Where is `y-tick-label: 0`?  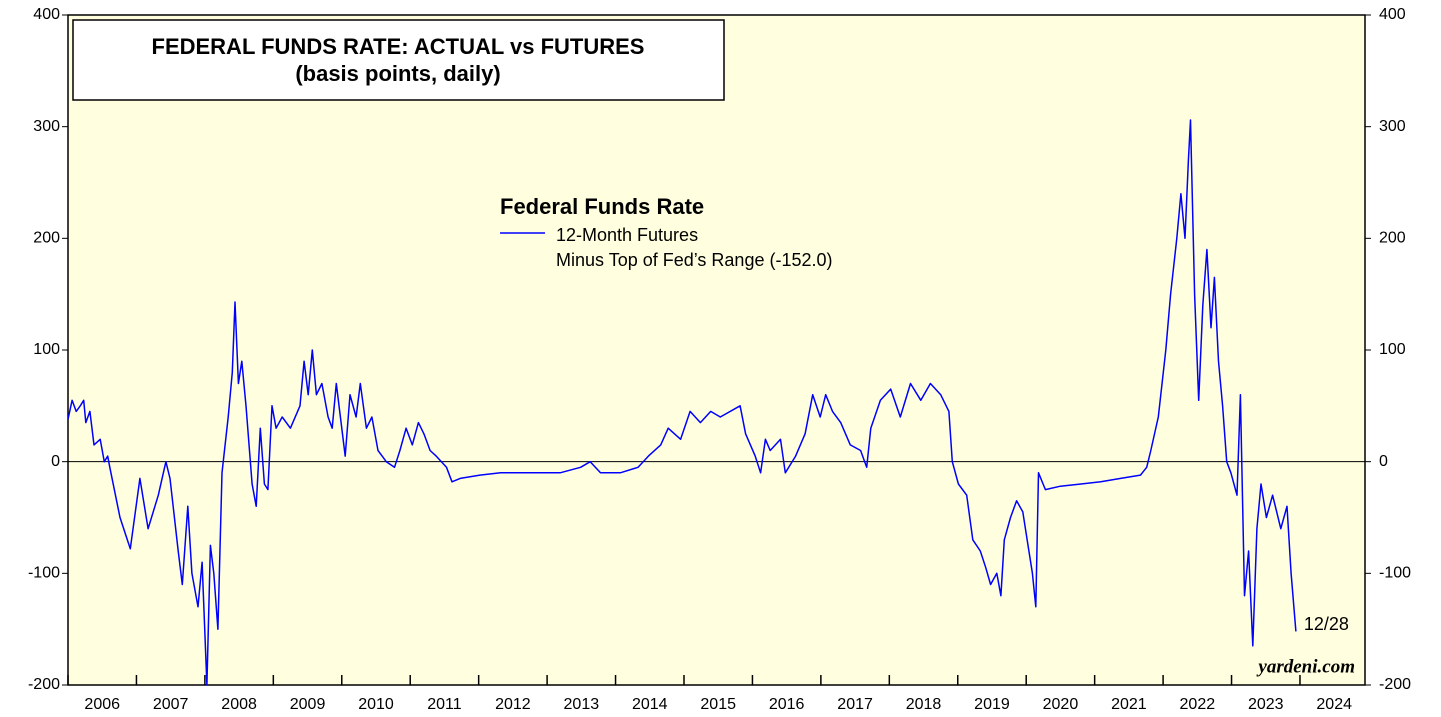
y-tick-label: 0 is located at coordinates (55, 461).